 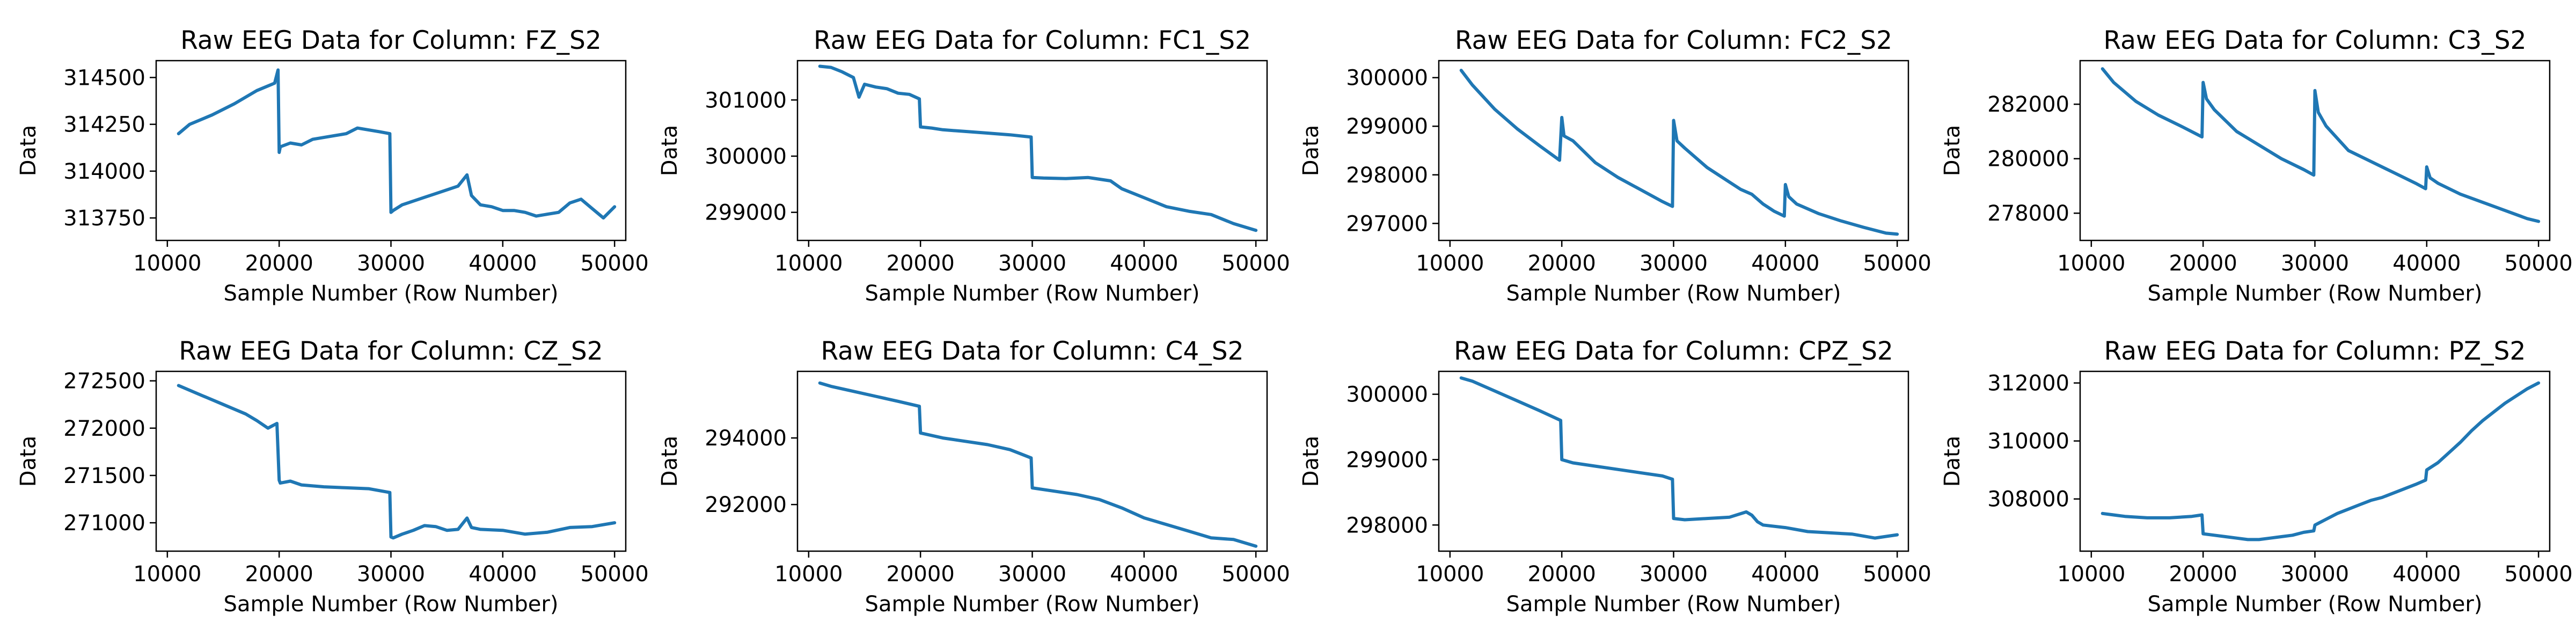 I want to click on y-tick-label: 292000, so click(x=746, y=505).